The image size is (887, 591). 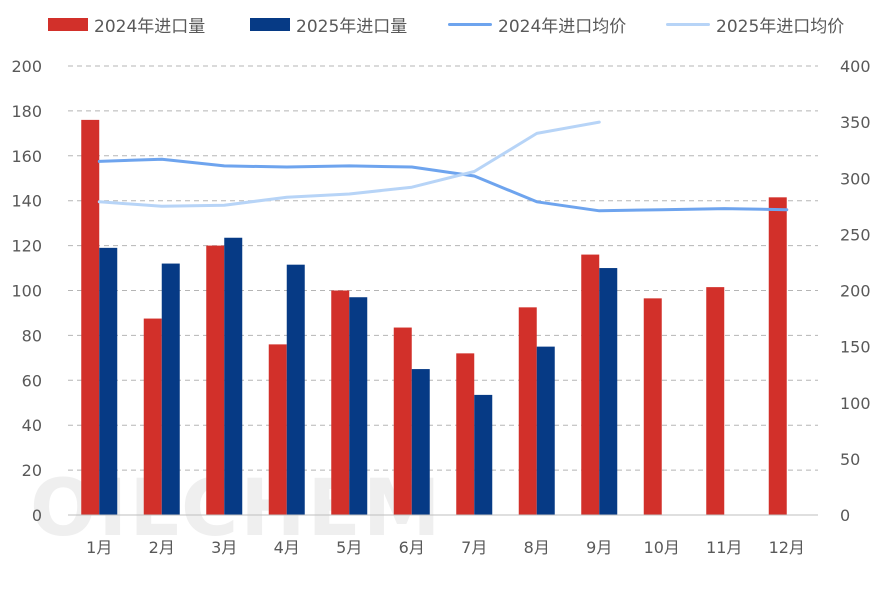 What do you see at coordinates (412, 547) in the screenshot?
I see `x-tick-label: 6月` at bounding box center [412, 547].